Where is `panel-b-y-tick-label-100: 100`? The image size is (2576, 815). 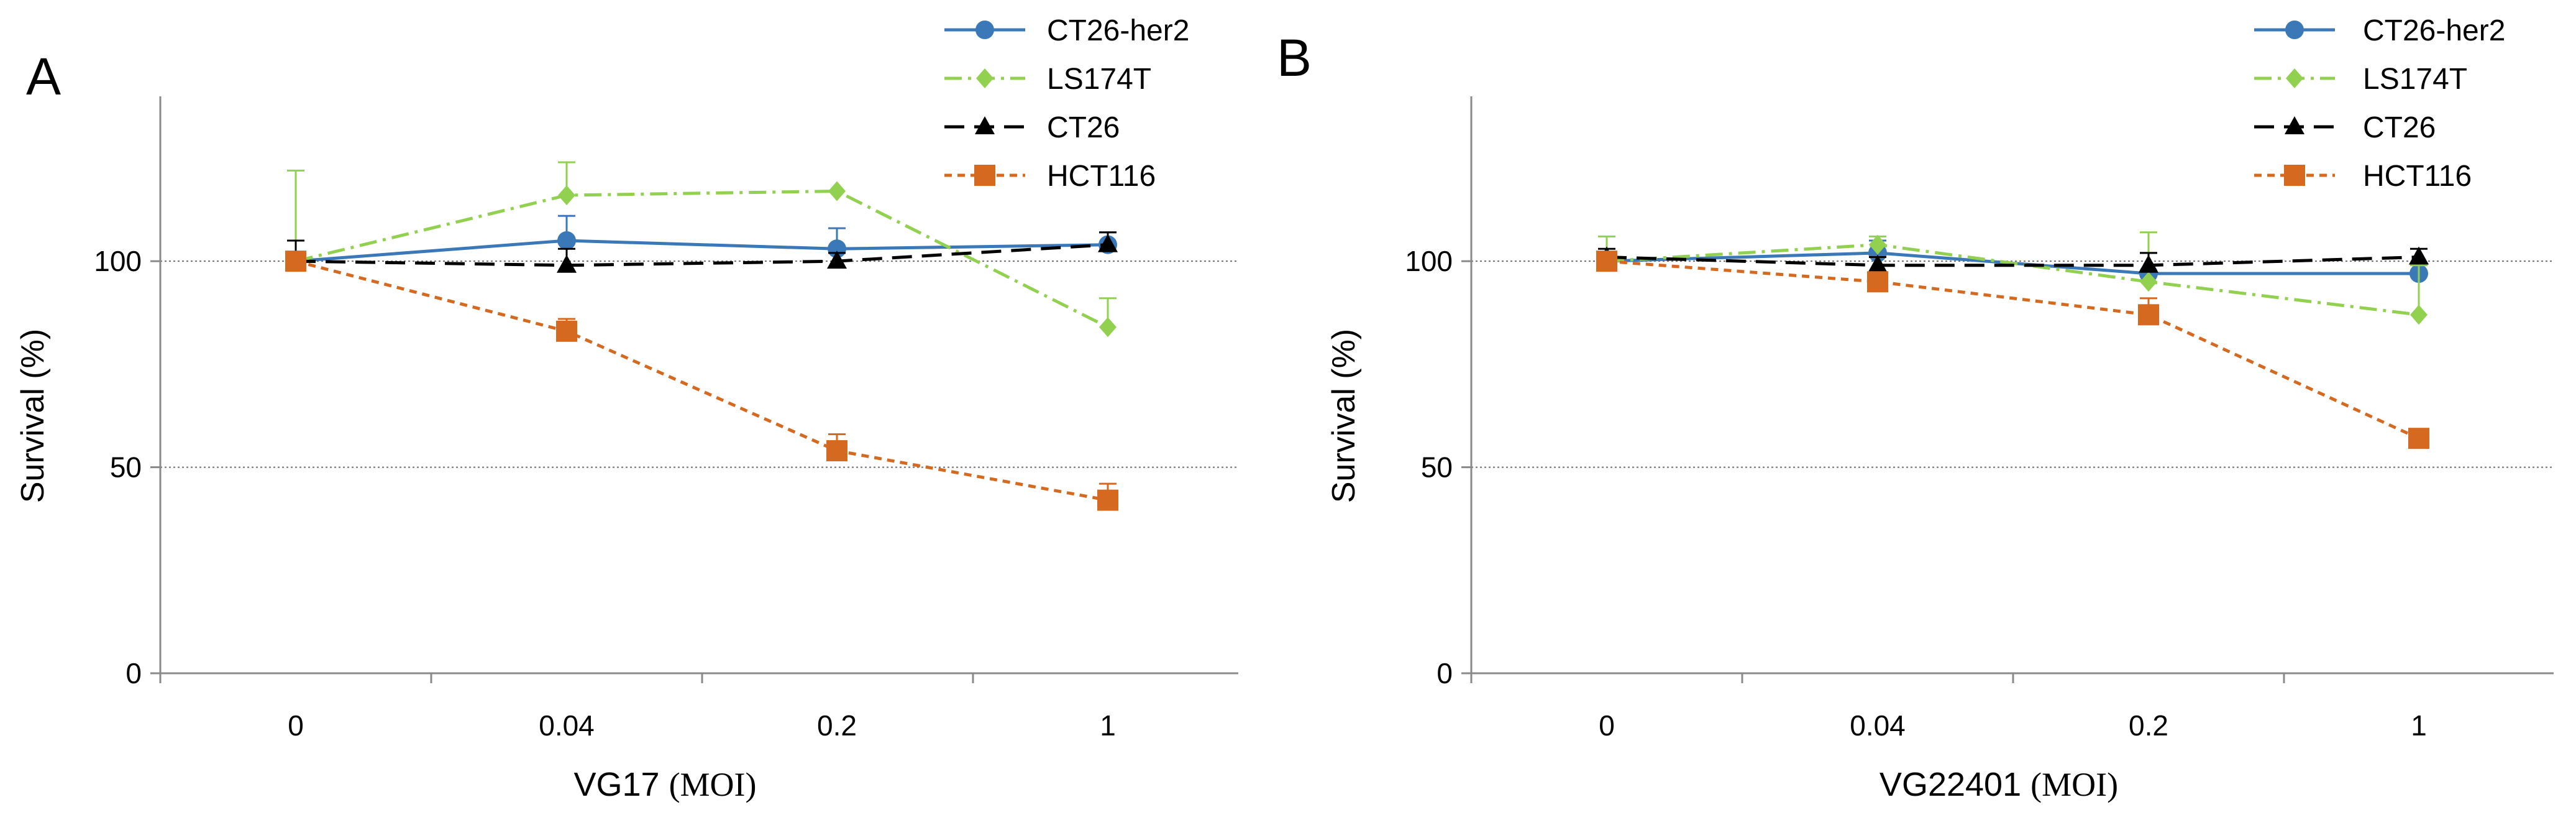 panel-b-y-tick-label-100: 100 is located at coordinates (1429, 261).